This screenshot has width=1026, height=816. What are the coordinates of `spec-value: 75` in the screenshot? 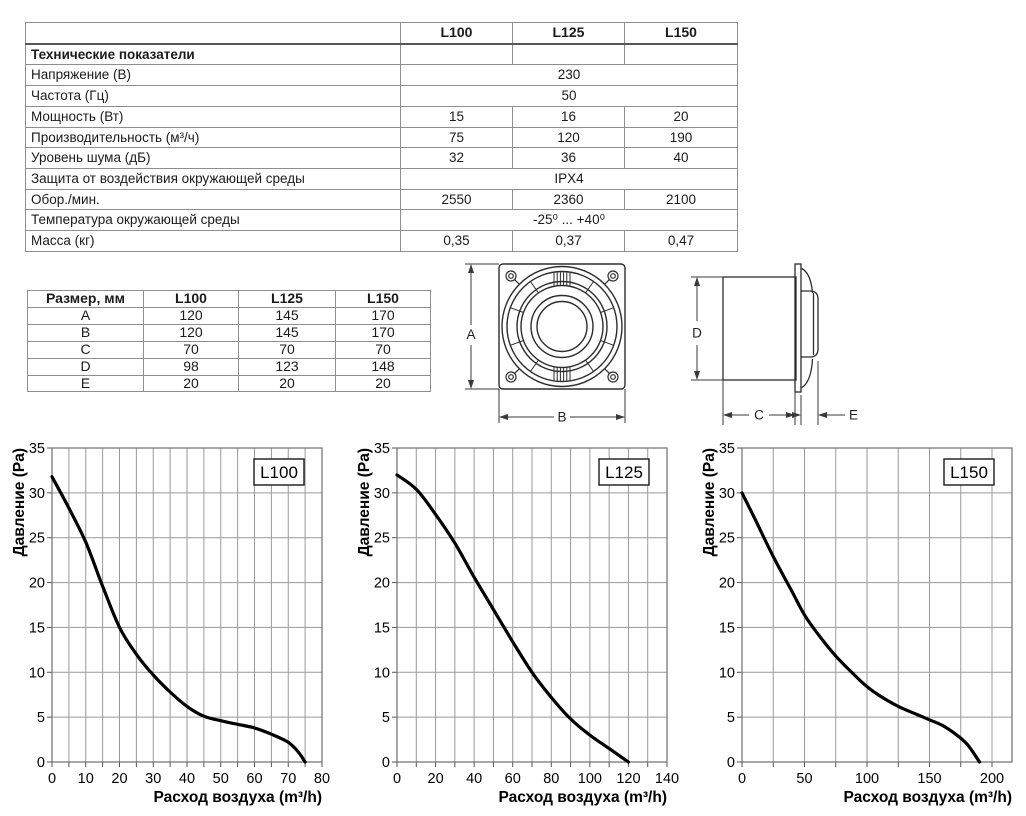 It's located at (456, 137).